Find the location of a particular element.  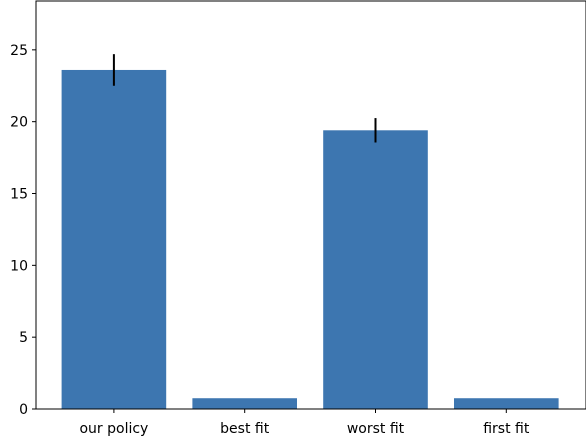

bar-first-fit is located at coordinates (506, 403).